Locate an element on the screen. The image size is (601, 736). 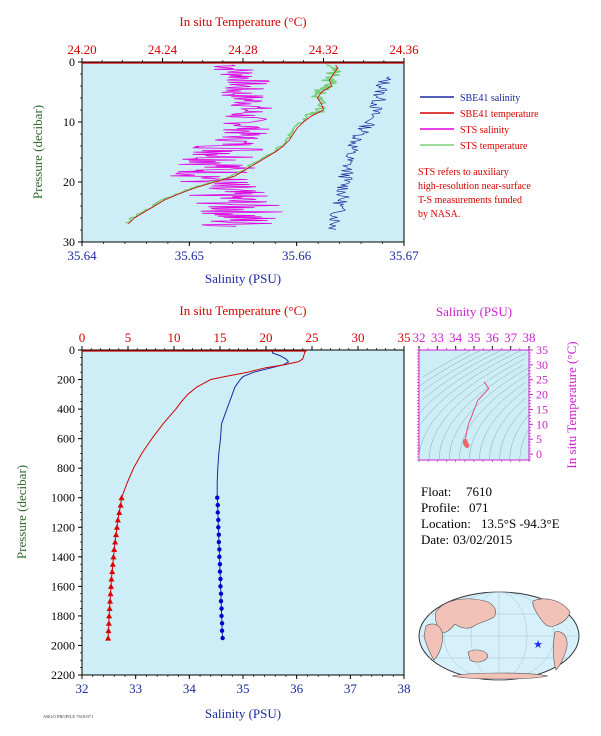
series-sbe41-temperature is located at coordinates (233, 144).